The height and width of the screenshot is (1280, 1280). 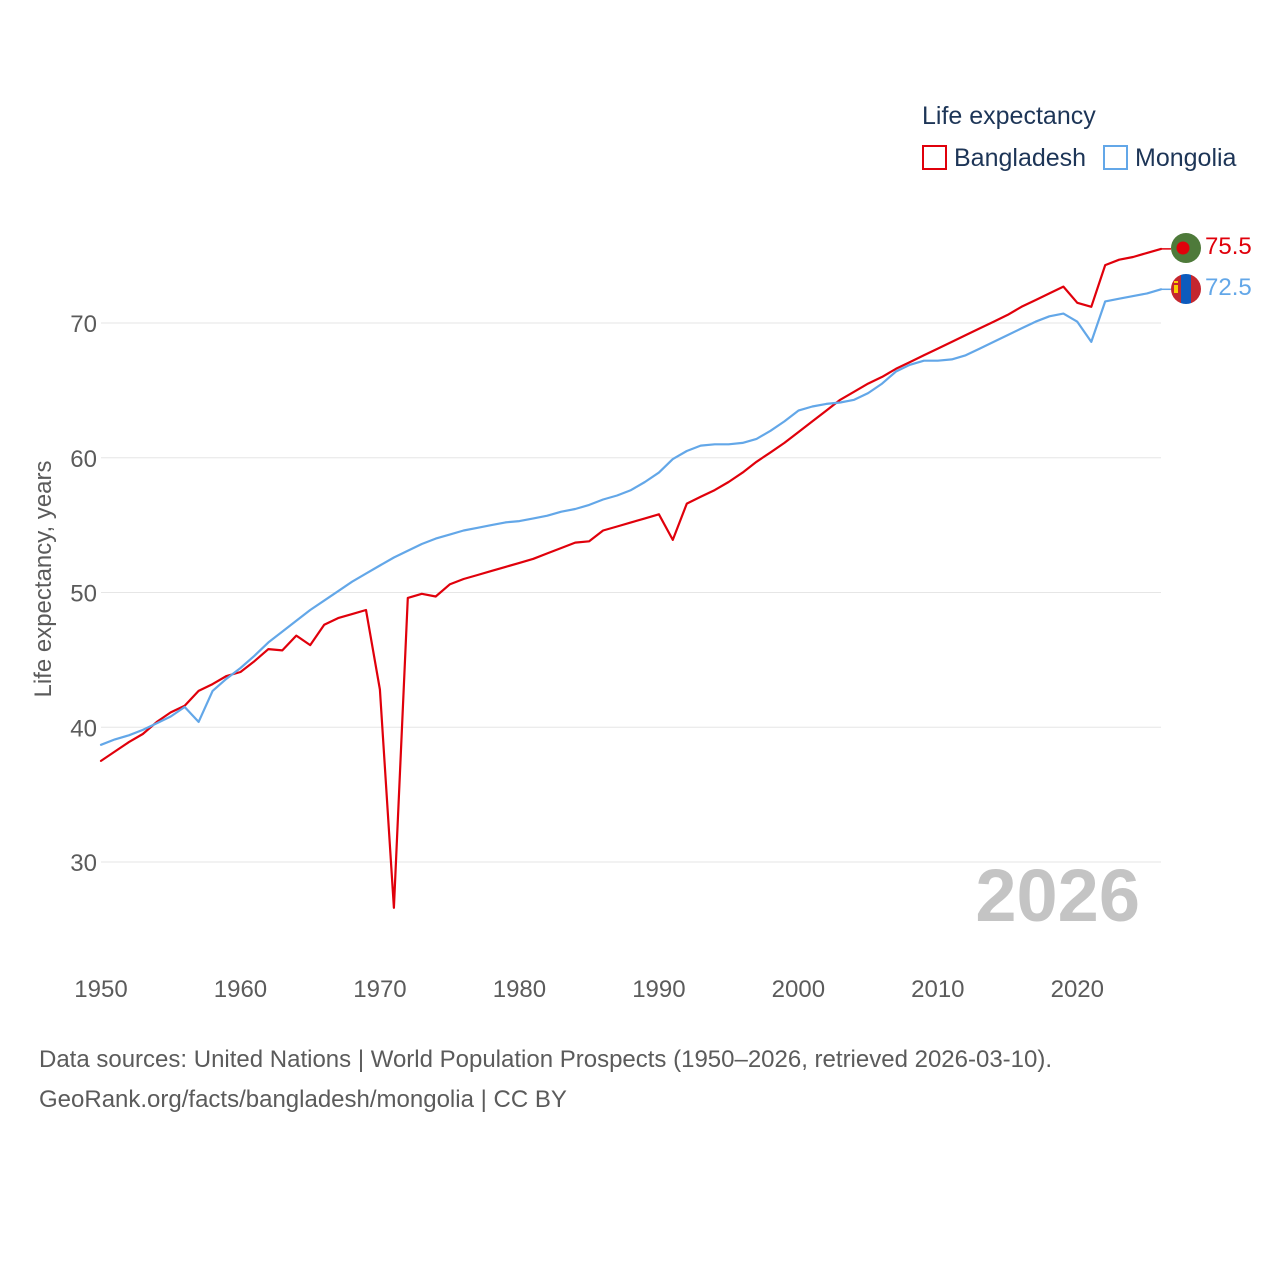 What do you see at coordinates (43, 578) in the screenshot?
I see `y-axis-label: Life expectancy, years` at bounding box center [43, 578].